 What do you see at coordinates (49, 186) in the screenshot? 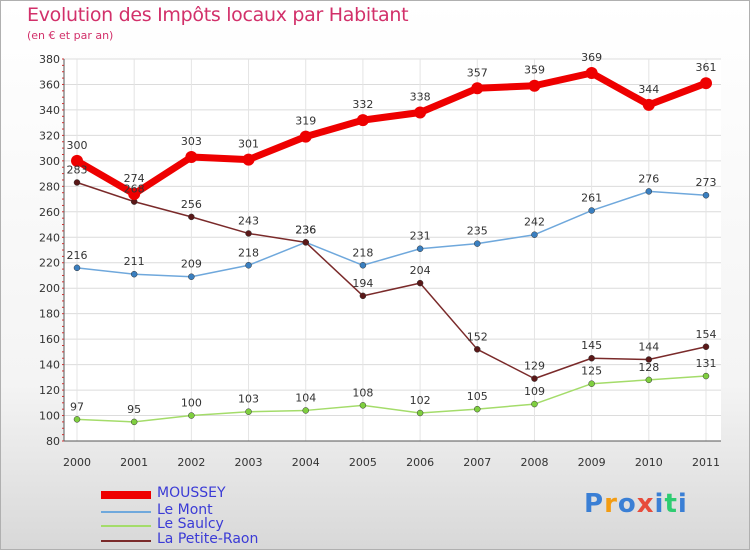
I see `y-tick-label: 280` at bounding box center [49, 186].